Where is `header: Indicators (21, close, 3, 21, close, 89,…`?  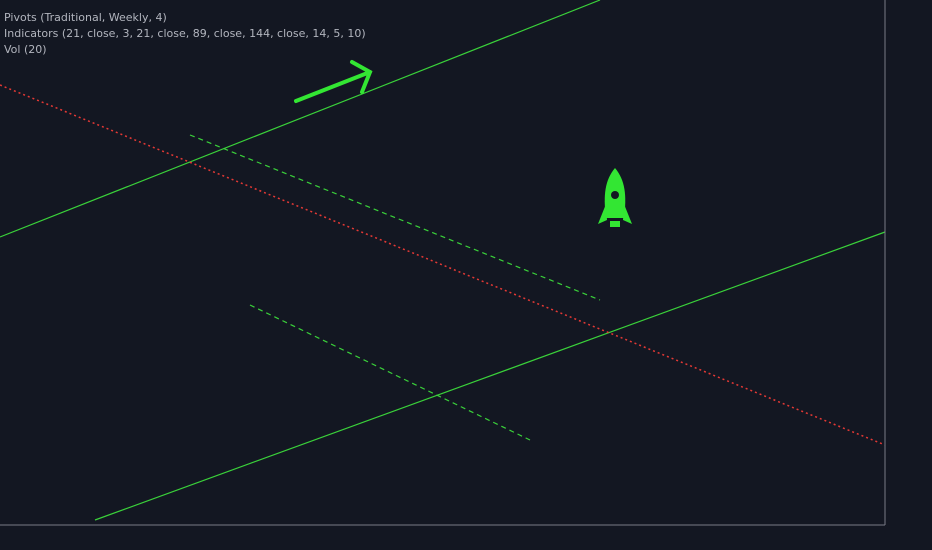
header: Indicators (21, close, 3, 21, close, 89,… is located at coordinates (185, 33).